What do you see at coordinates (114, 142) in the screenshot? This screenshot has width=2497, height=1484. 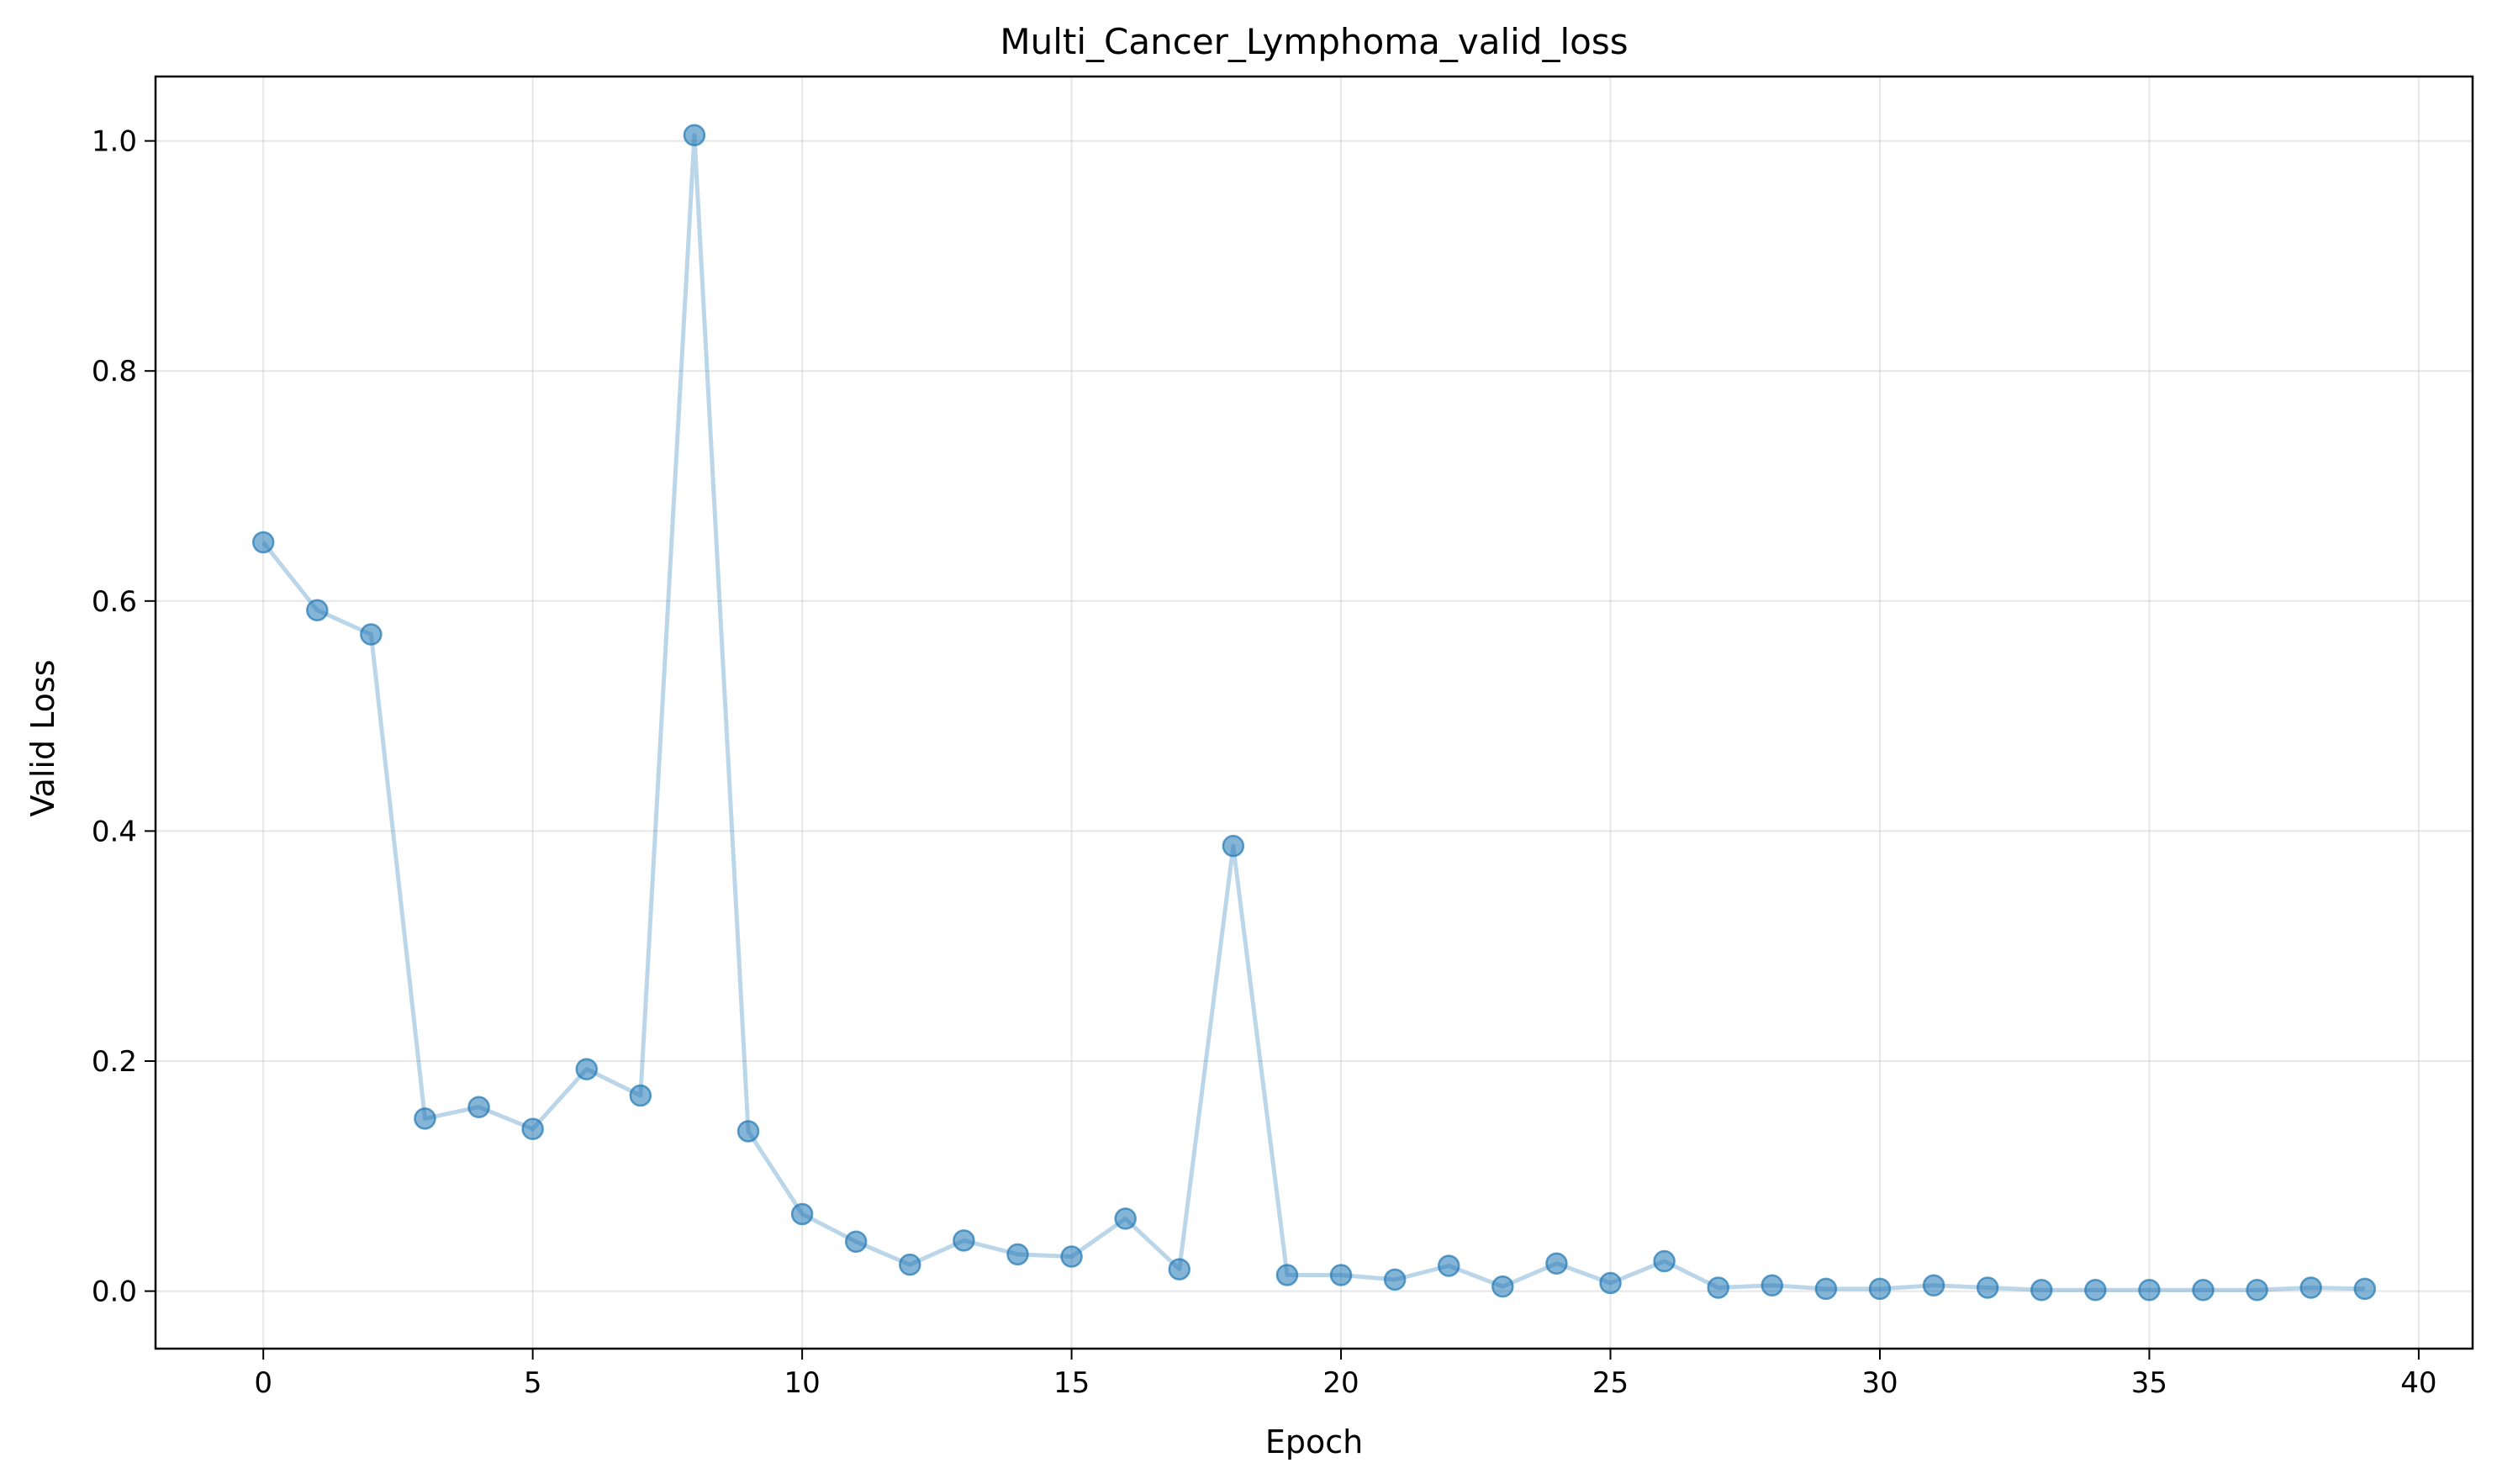 I see `y-tick-label: 1.0` at bounding box center [114, 142].